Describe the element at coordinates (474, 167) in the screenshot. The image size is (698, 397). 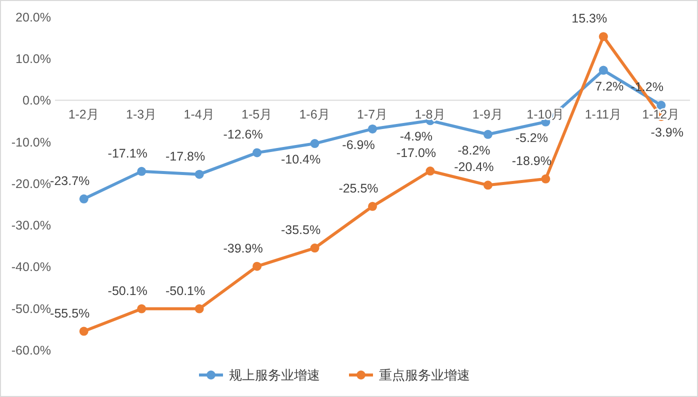
I see `data-label: -20.4%` at that location.